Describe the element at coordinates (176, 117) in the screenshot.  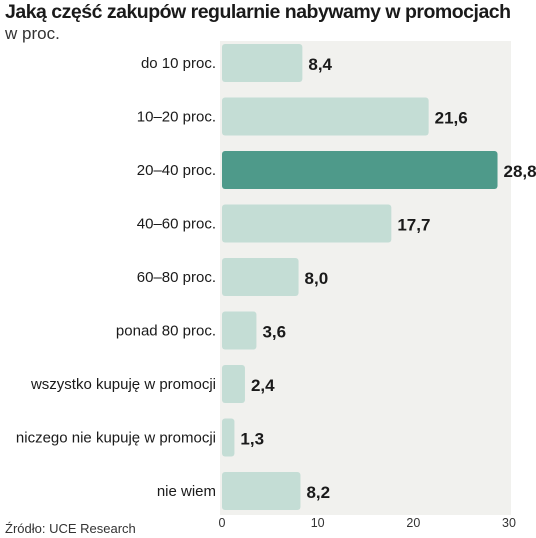
I see `category-label: 10–20 proc.` at that location.